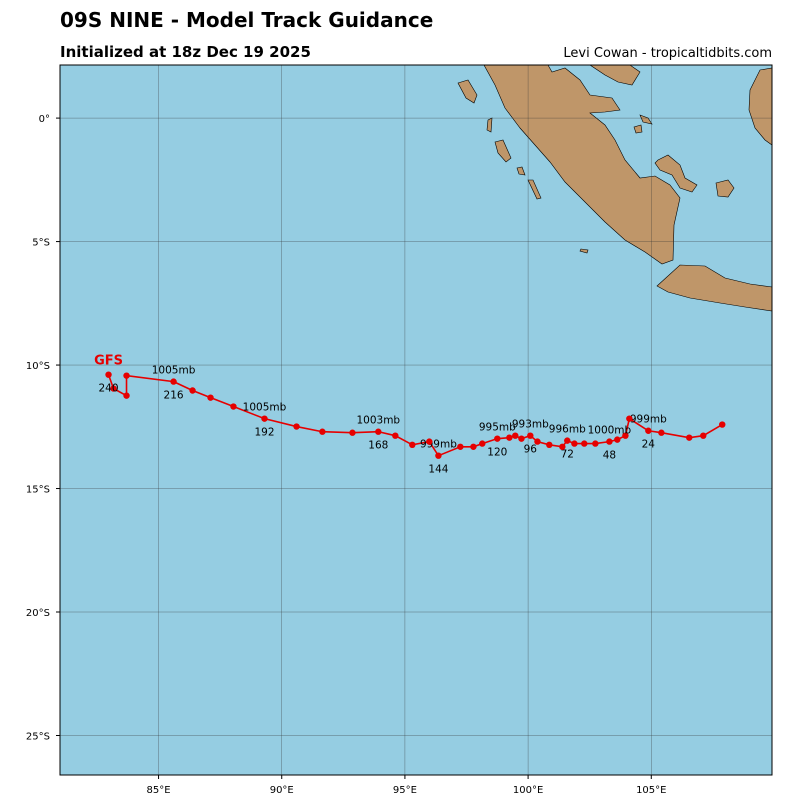 Image resolution: width=800 pixels, height=800 pixels. What do you see at coordinates (108, 361) in the screenshot?
I see `model-name: GFS` at bounding box center [108, 361].